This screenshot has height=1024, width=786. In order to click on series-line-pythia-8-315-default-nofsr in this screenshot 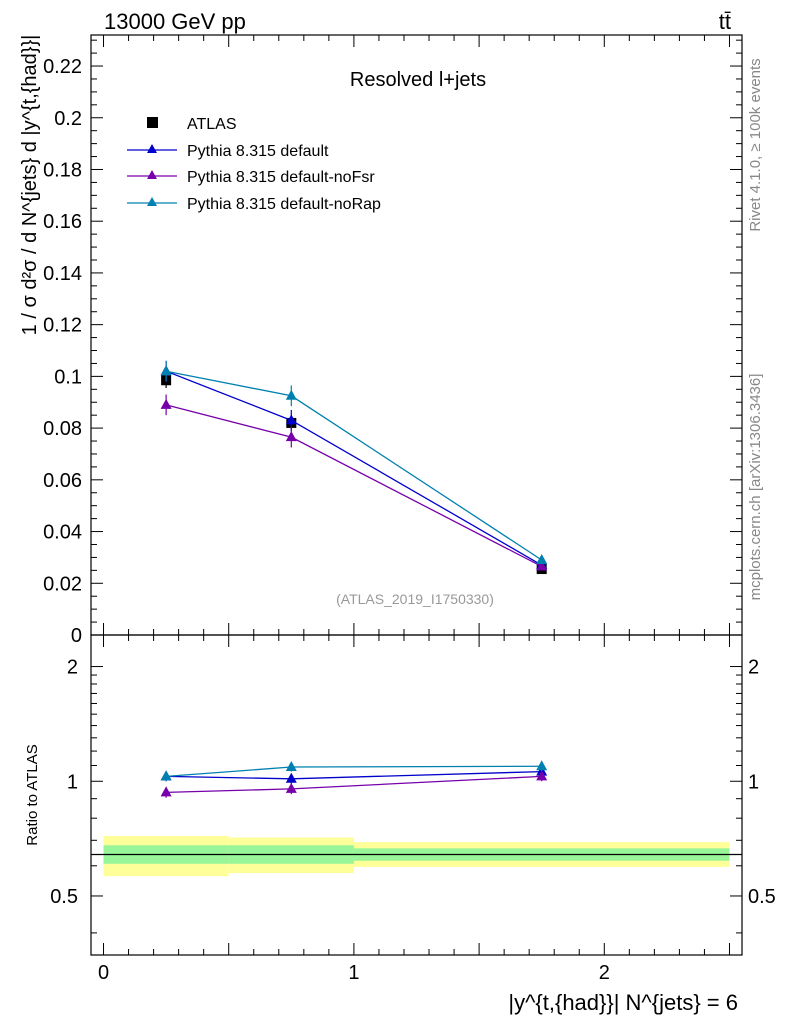, I will do `click(353, 486)`.